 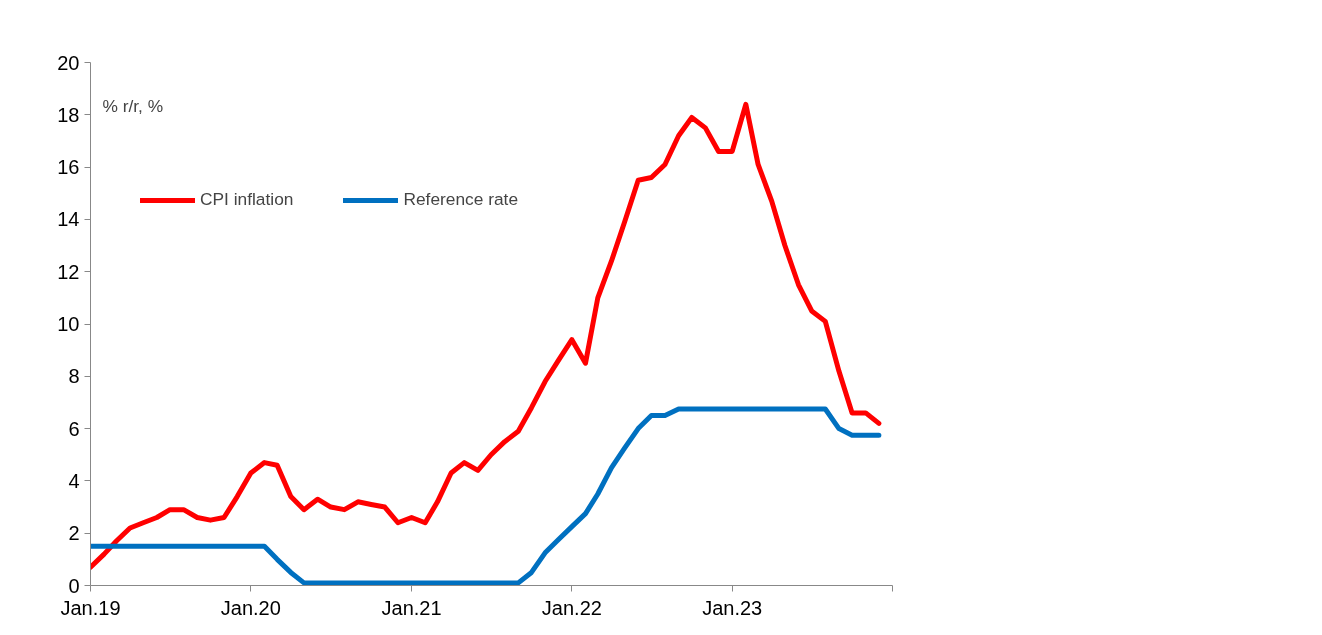 What do you see at coordinates (74, 585) in the screenshot?
I see `y-tick-label: 0` at bounding box center [74, 585].